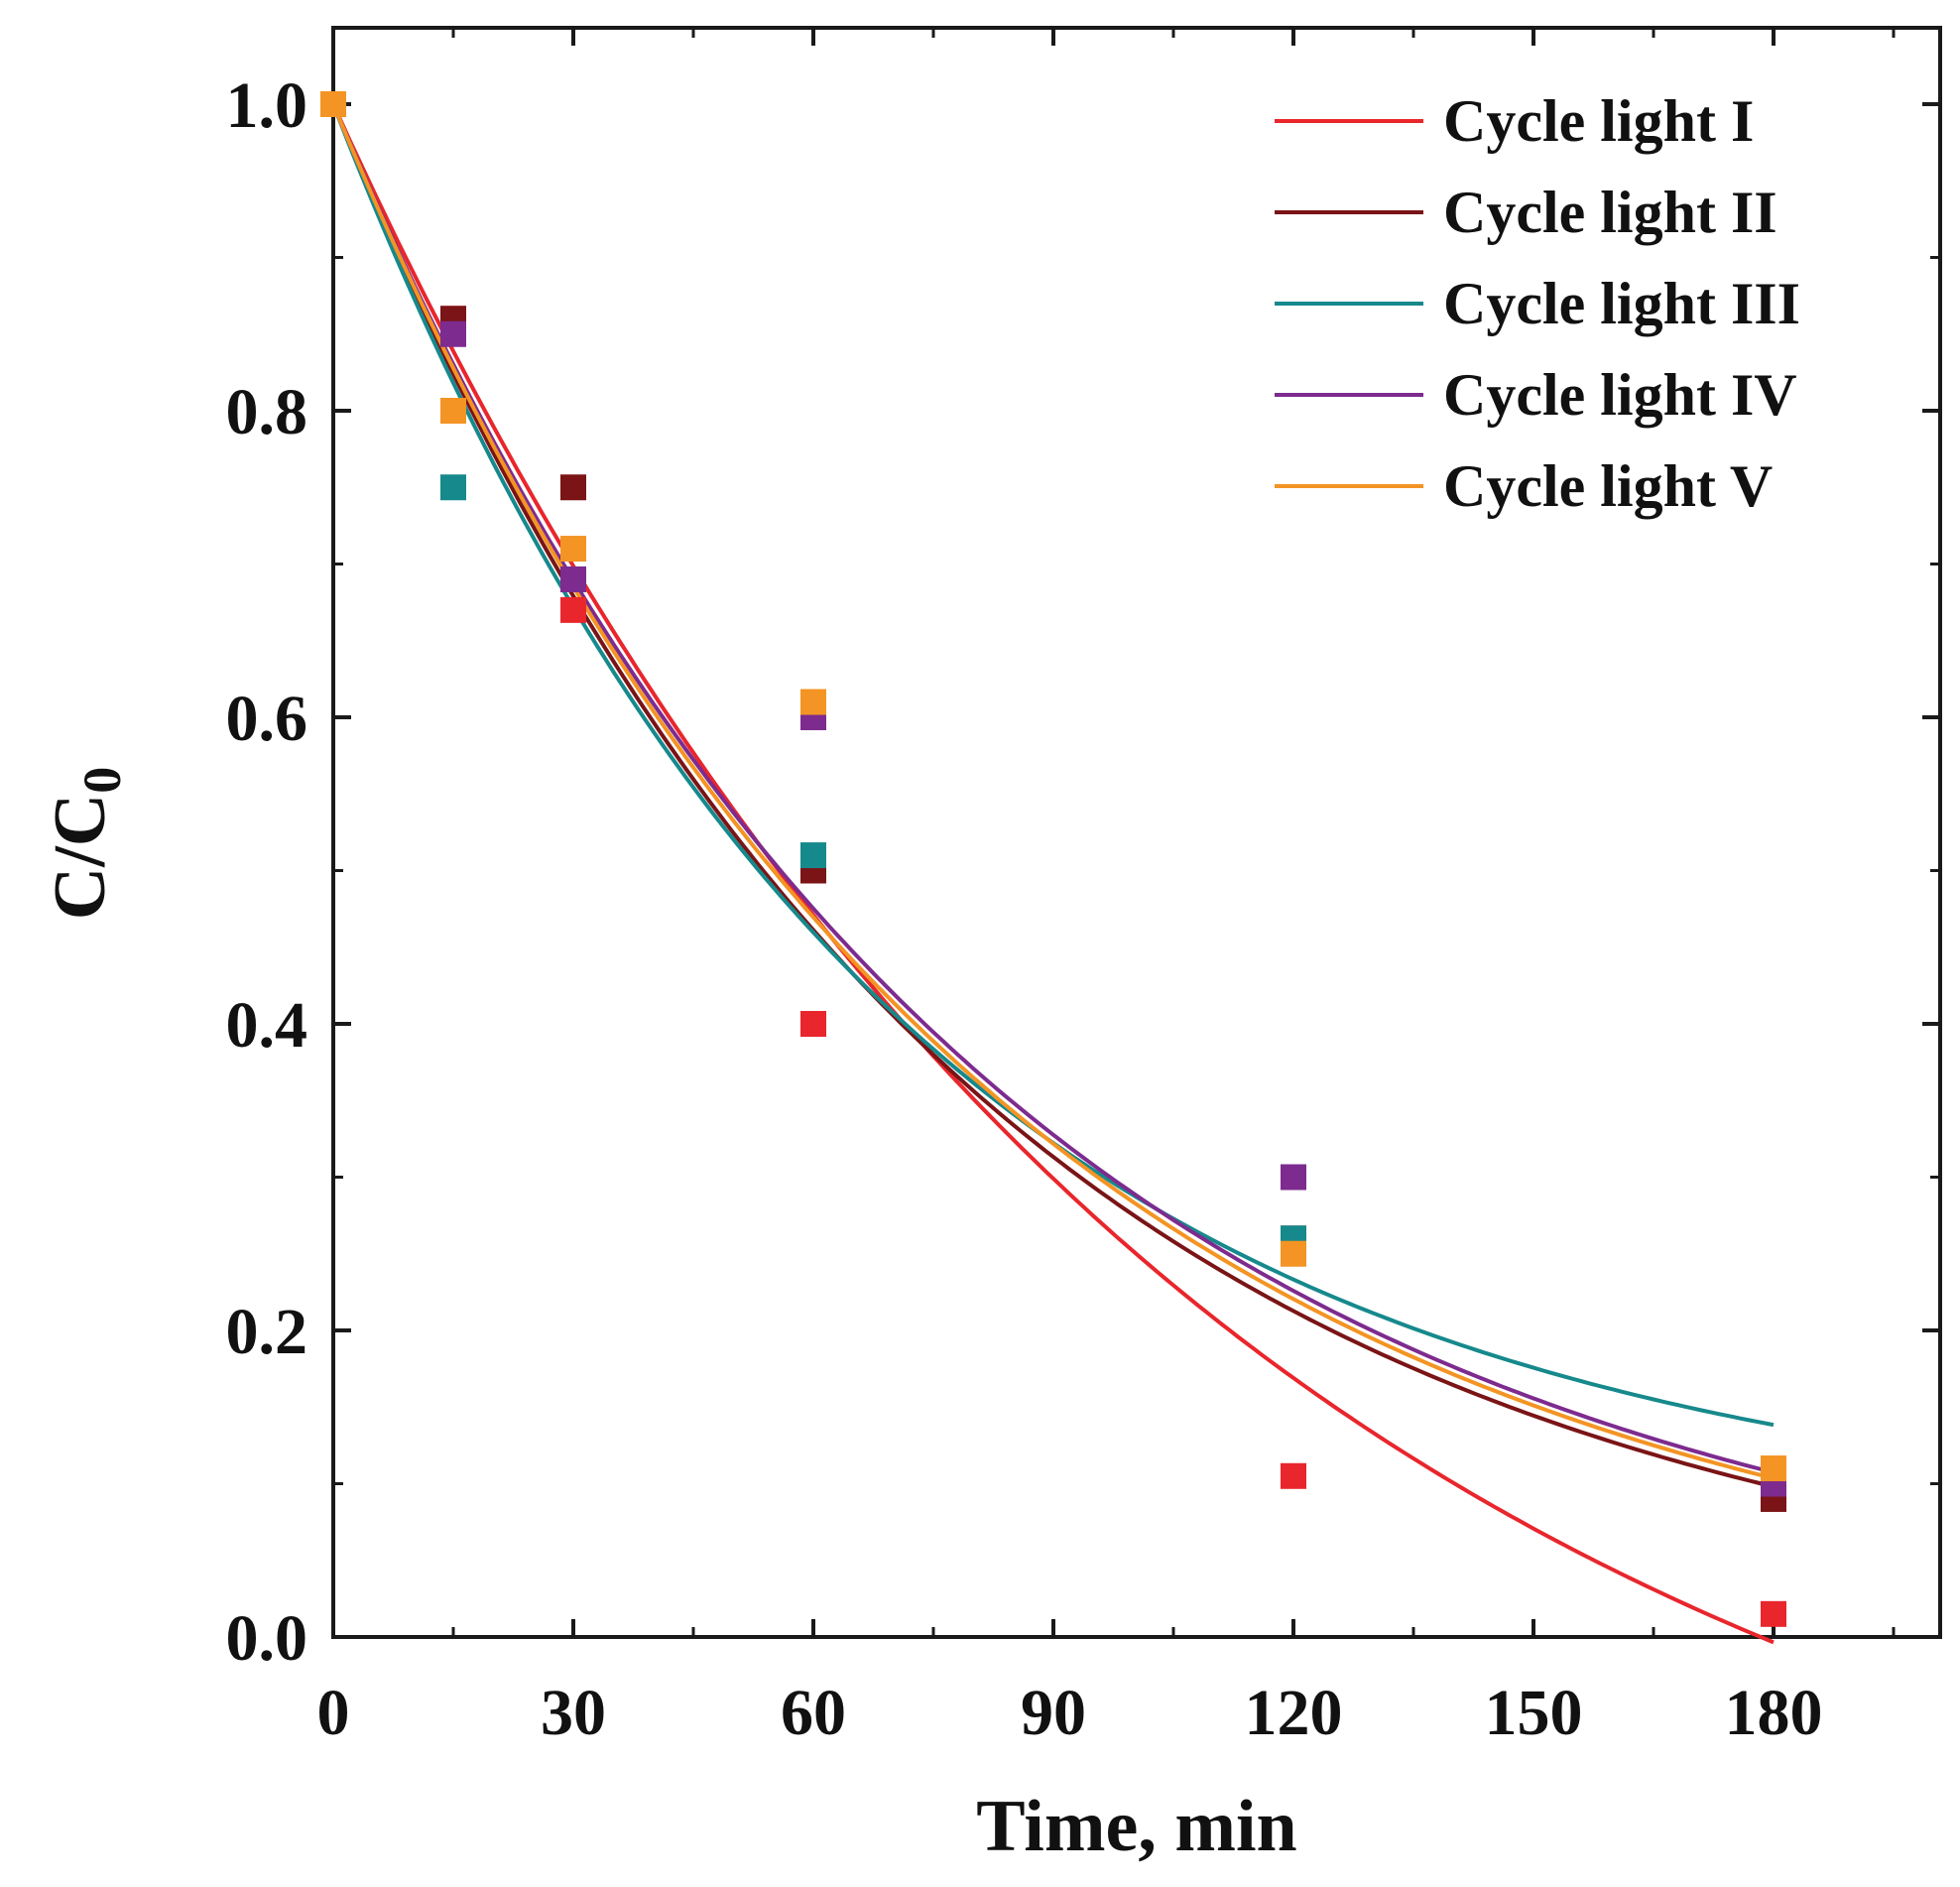  I want to click on x-tick-label: 60, so click(814, 1713).